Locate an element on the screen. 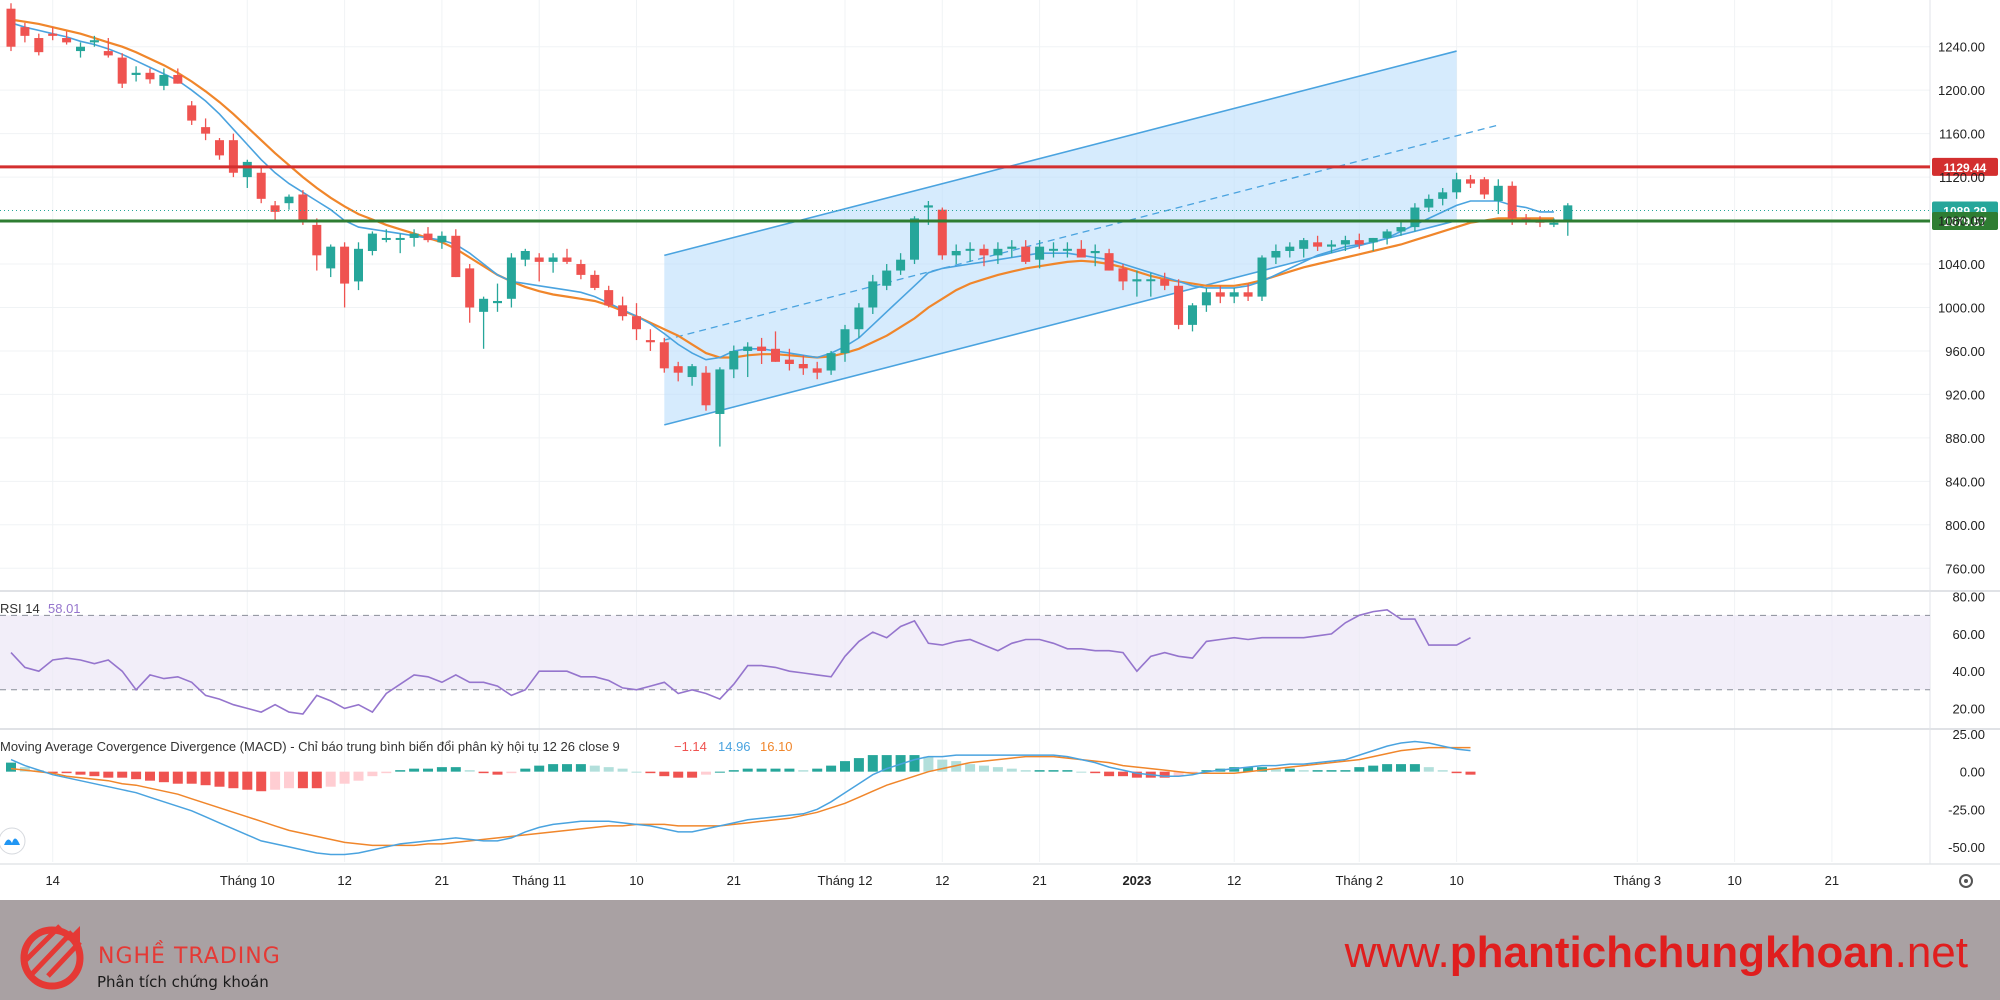 Image resolution: width=2000 pixels, height=1000 pixels. time-tick-label: 21 is located at coordinates (734, 880).